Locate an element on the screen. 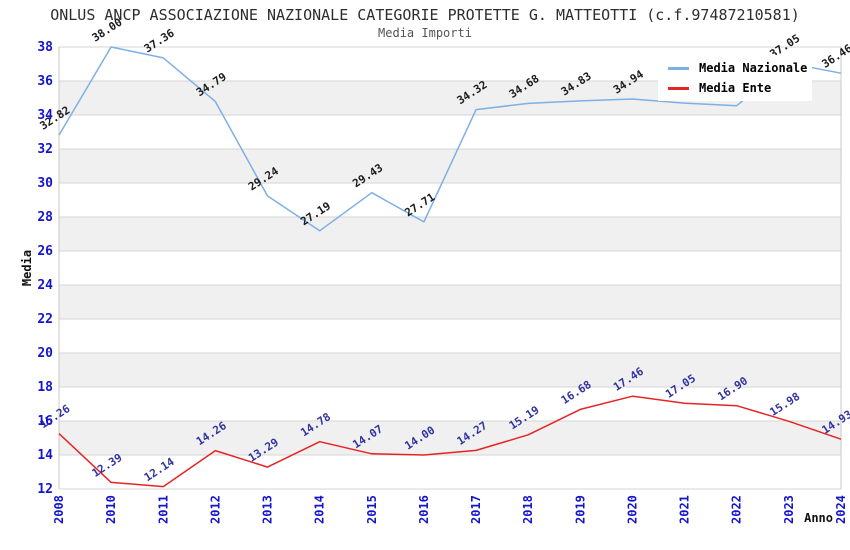 The width and height of the screenshot is (850, 550). y-tick-label: 22 is located at coordinates (45, 319).